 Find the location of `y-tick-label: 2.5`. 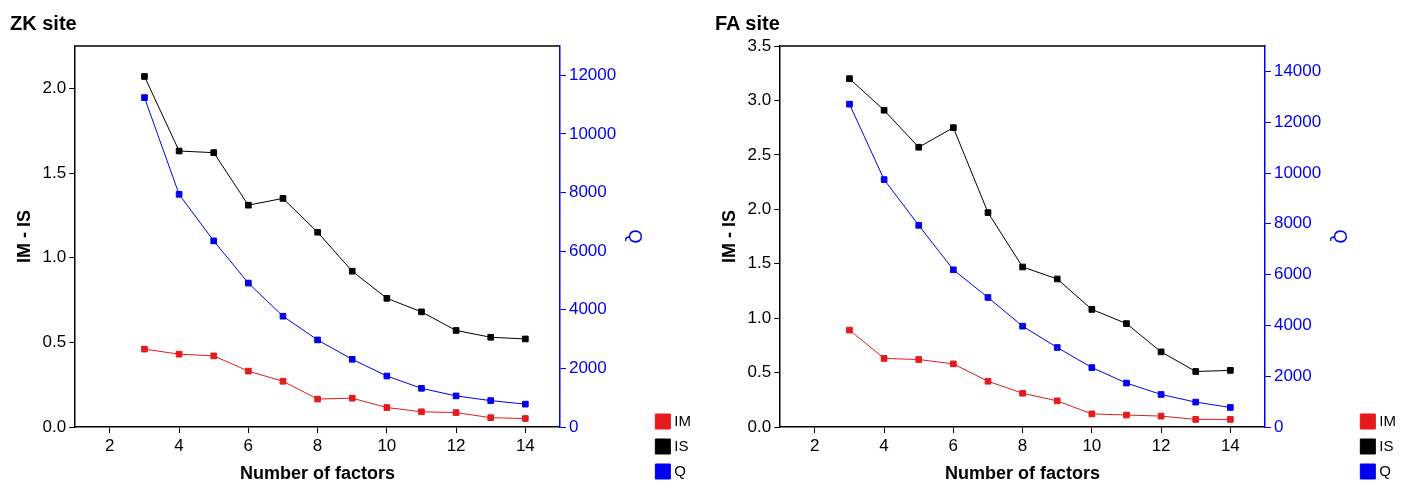

y-tick-label: 2.5 is located at coordinates (759, 154).